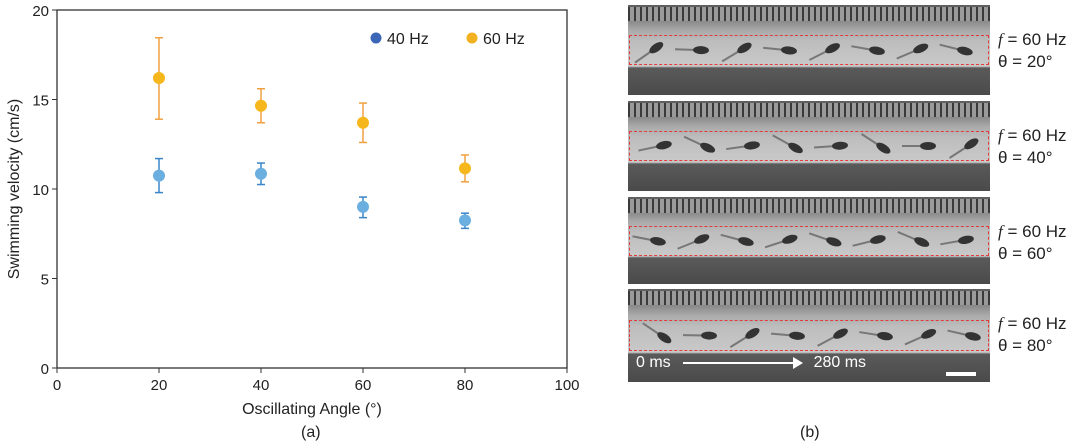 The width and height of the screenshot is (1080, 446). What do you see at coordinates (363, 385) in the screenshot?
I see `x-tick-label: 60` at bounding box center [363, 385].